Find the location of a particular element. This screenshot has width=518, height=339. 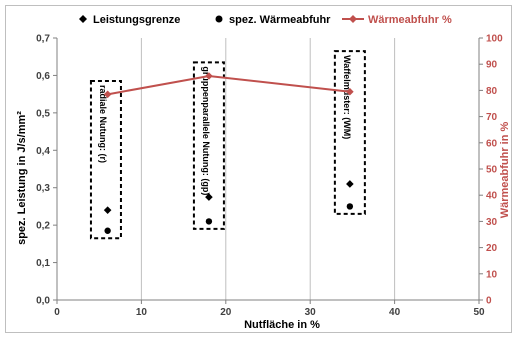

y-tick-label: 0,5 is located at coordinates (43, 113).